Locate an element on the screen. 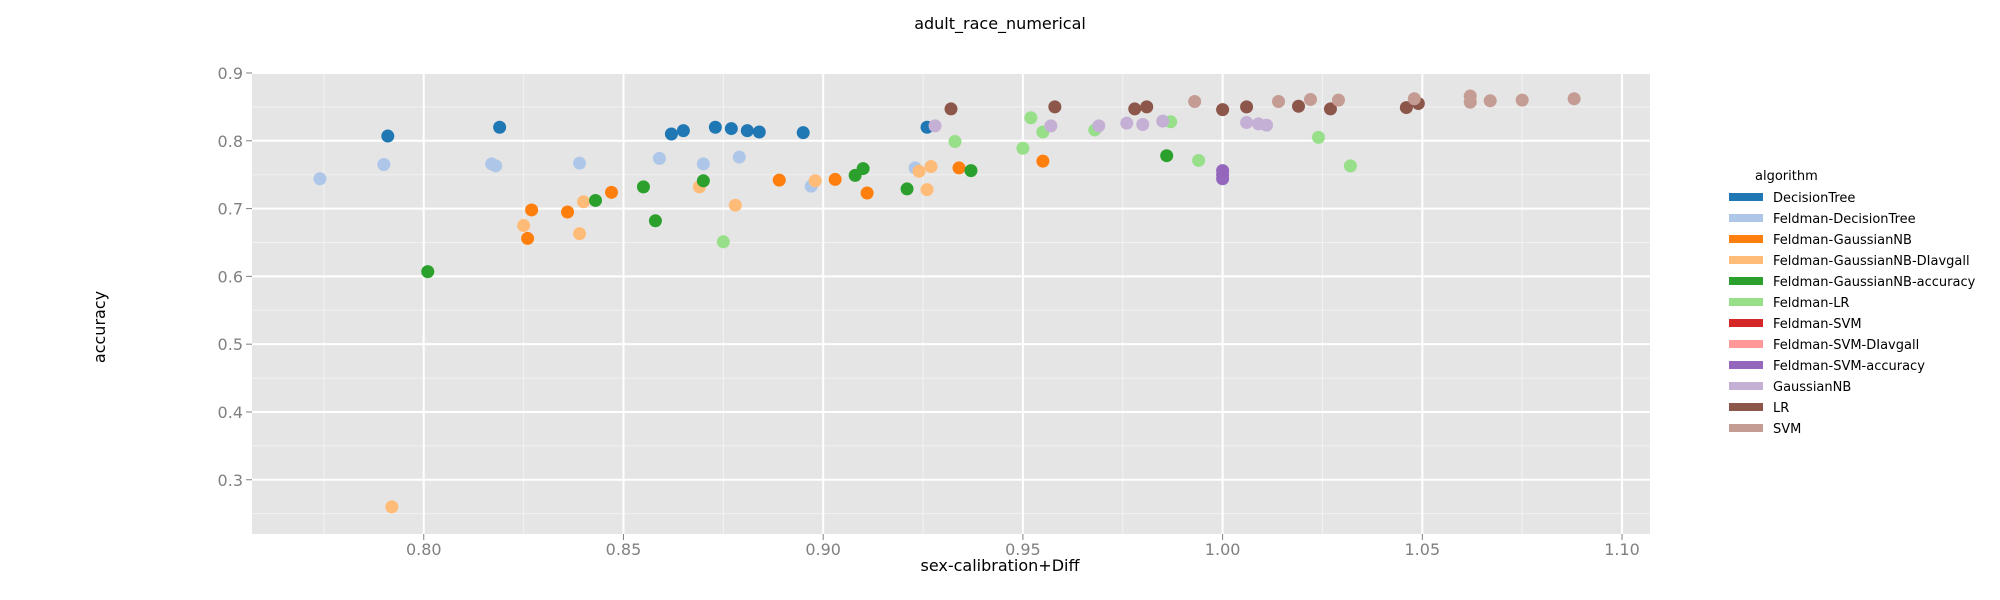  legend-label: Feldman-SVM is located at coordinates (1817, 324).